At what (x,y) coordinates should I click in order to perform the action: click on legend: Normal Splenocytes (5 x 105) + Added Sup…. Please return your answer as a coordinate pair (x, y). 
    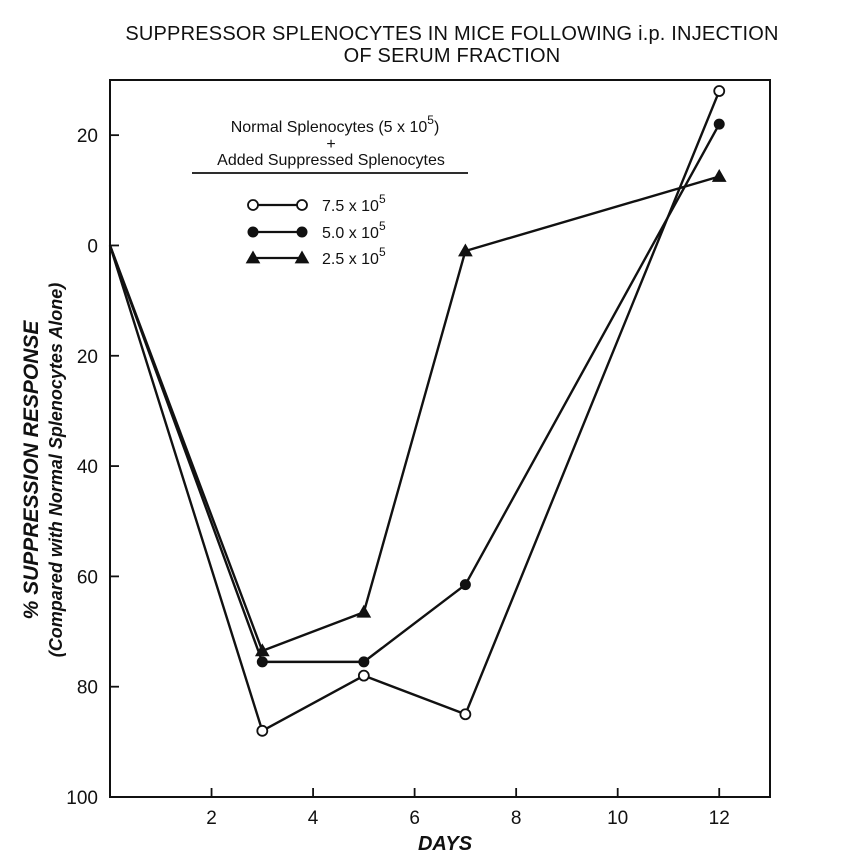
    Looking at the image, I should click on (330, 190).